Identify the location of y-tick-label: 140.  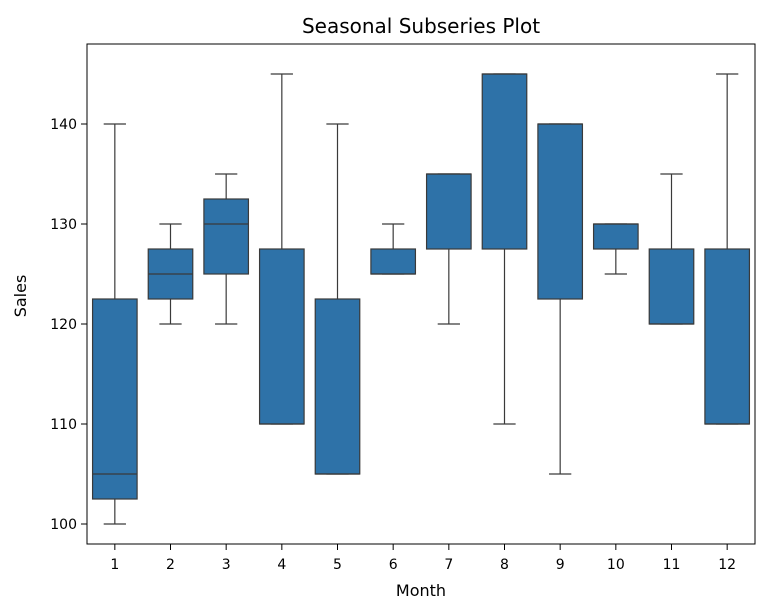
(63, 125).